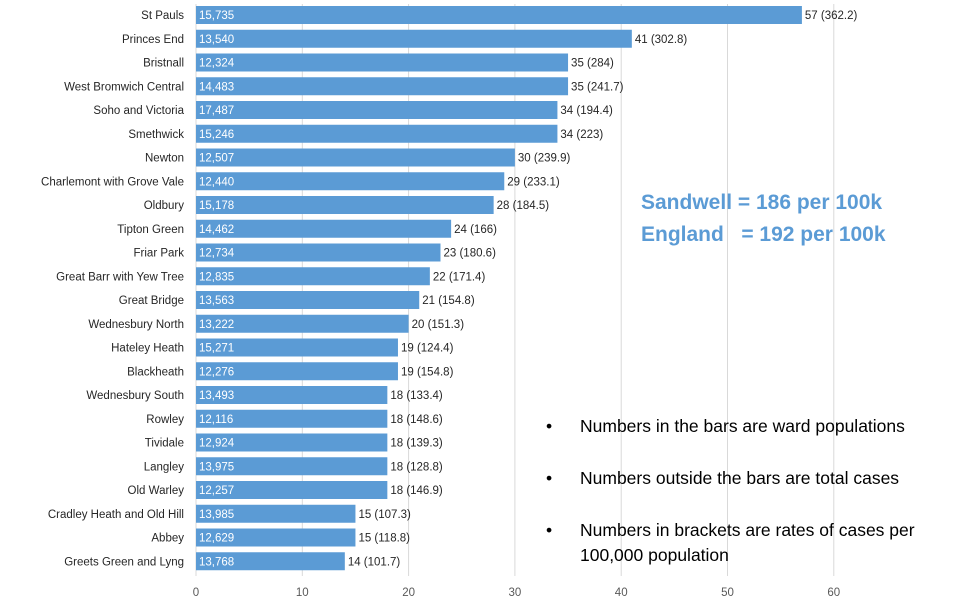 The width and height of the screenshot is (959, 612). What do you see at coordinates (216, 562) in the screenshot?
I see `population-label: 13,768` at bounding box center [216, 562].